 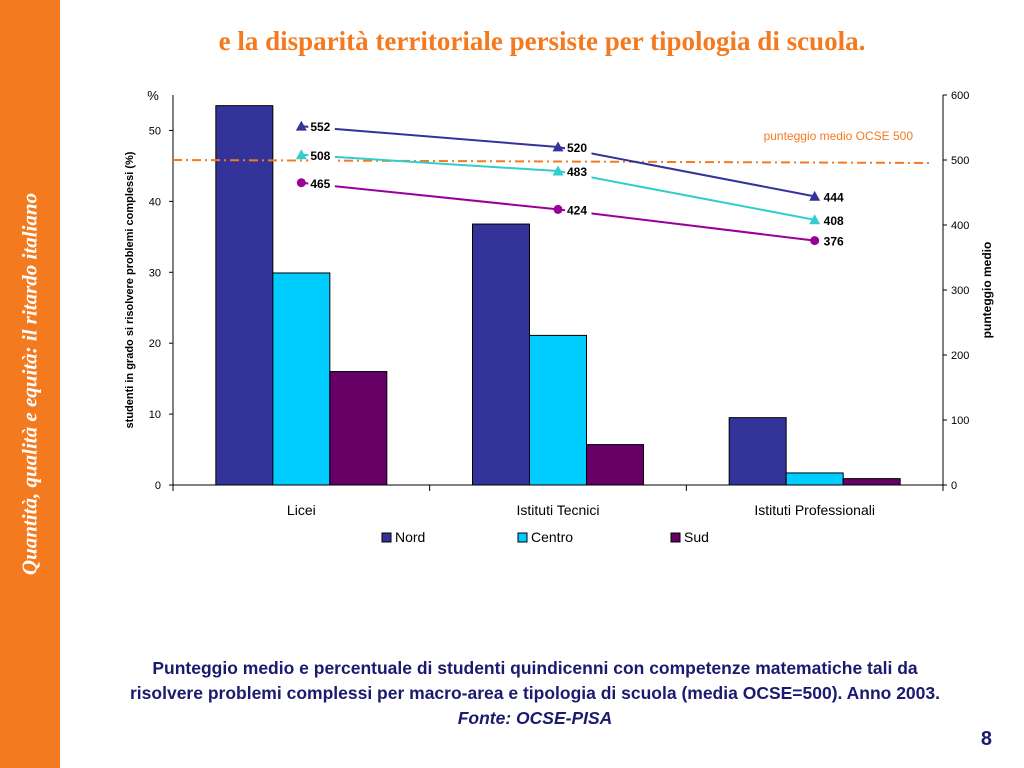 I want to click on y2-tick-label: 400, so click(x=960, y=226).